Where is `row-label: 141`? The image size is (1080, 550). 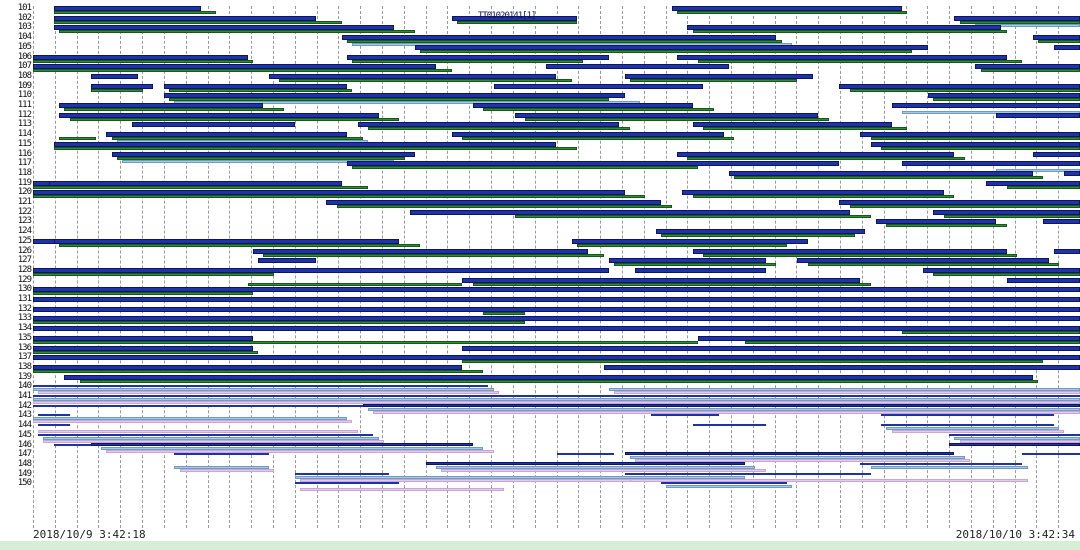 row-label: 141 is located at coordinates (24, 396).